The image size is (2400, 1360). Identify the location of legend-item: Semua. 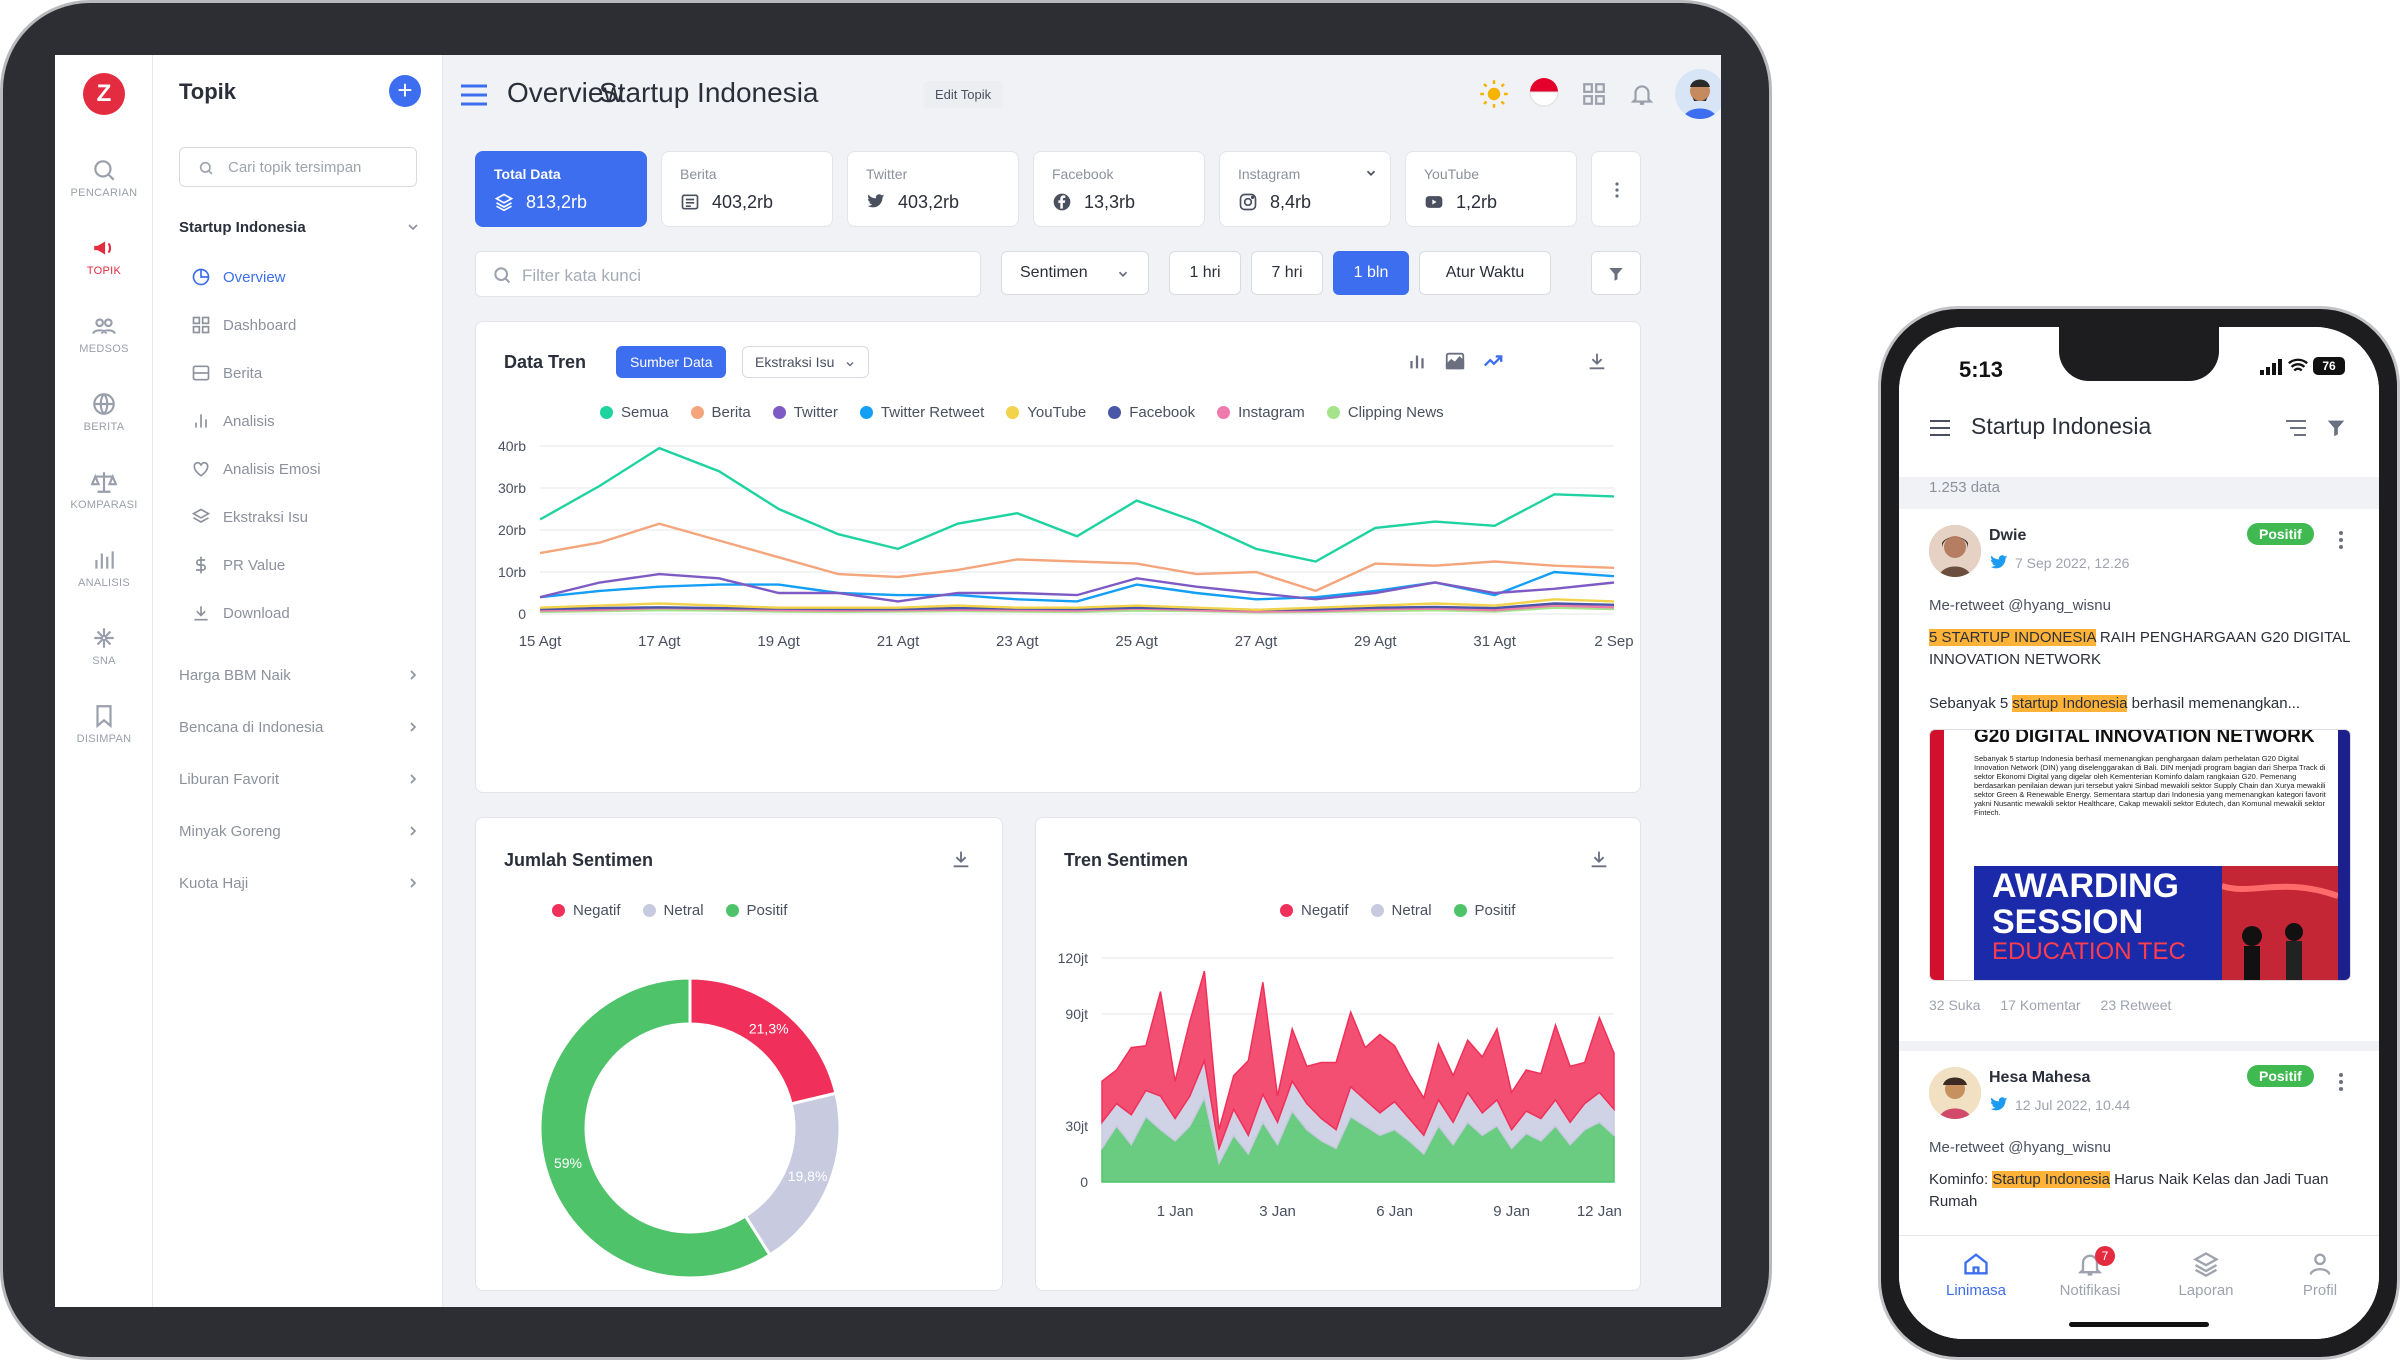
(634, 412).